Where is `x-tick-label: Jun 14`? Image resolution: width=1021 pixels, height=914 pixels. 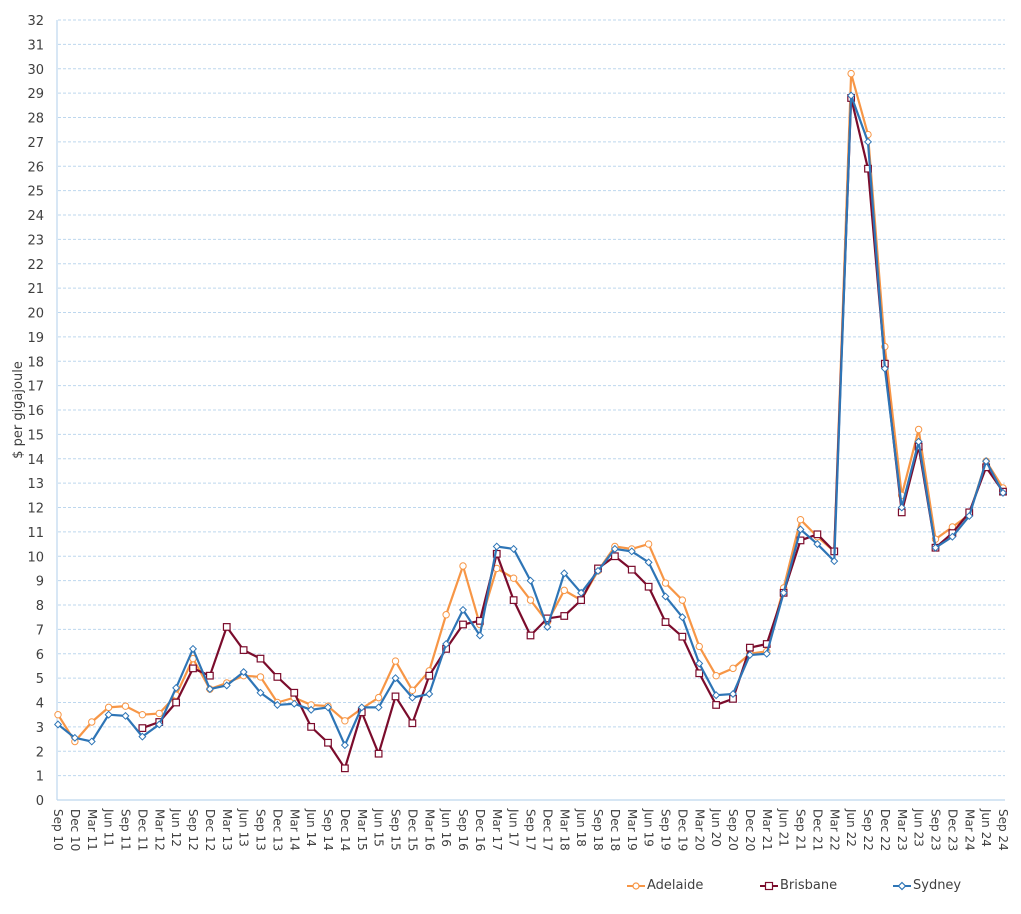 x-tick-label: Jun 14 is located at coordinates (311, 827).